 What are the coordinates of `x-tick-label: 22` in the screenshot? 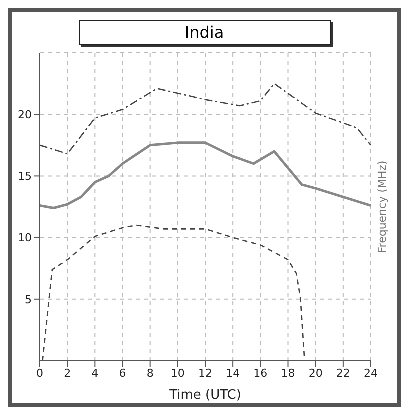 It's located at (343, 373).